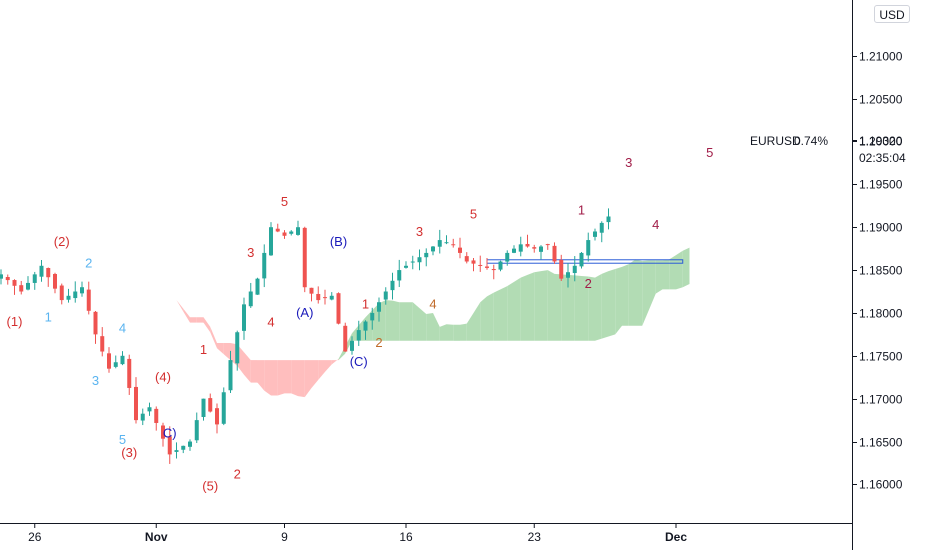 Image resolution: width=932 pixels, height=550 pixels. What do you see at coordinates (881, 485) in the screenshot?
I see `price-tick-label: 1.16000` at bounding box center [881, 485].